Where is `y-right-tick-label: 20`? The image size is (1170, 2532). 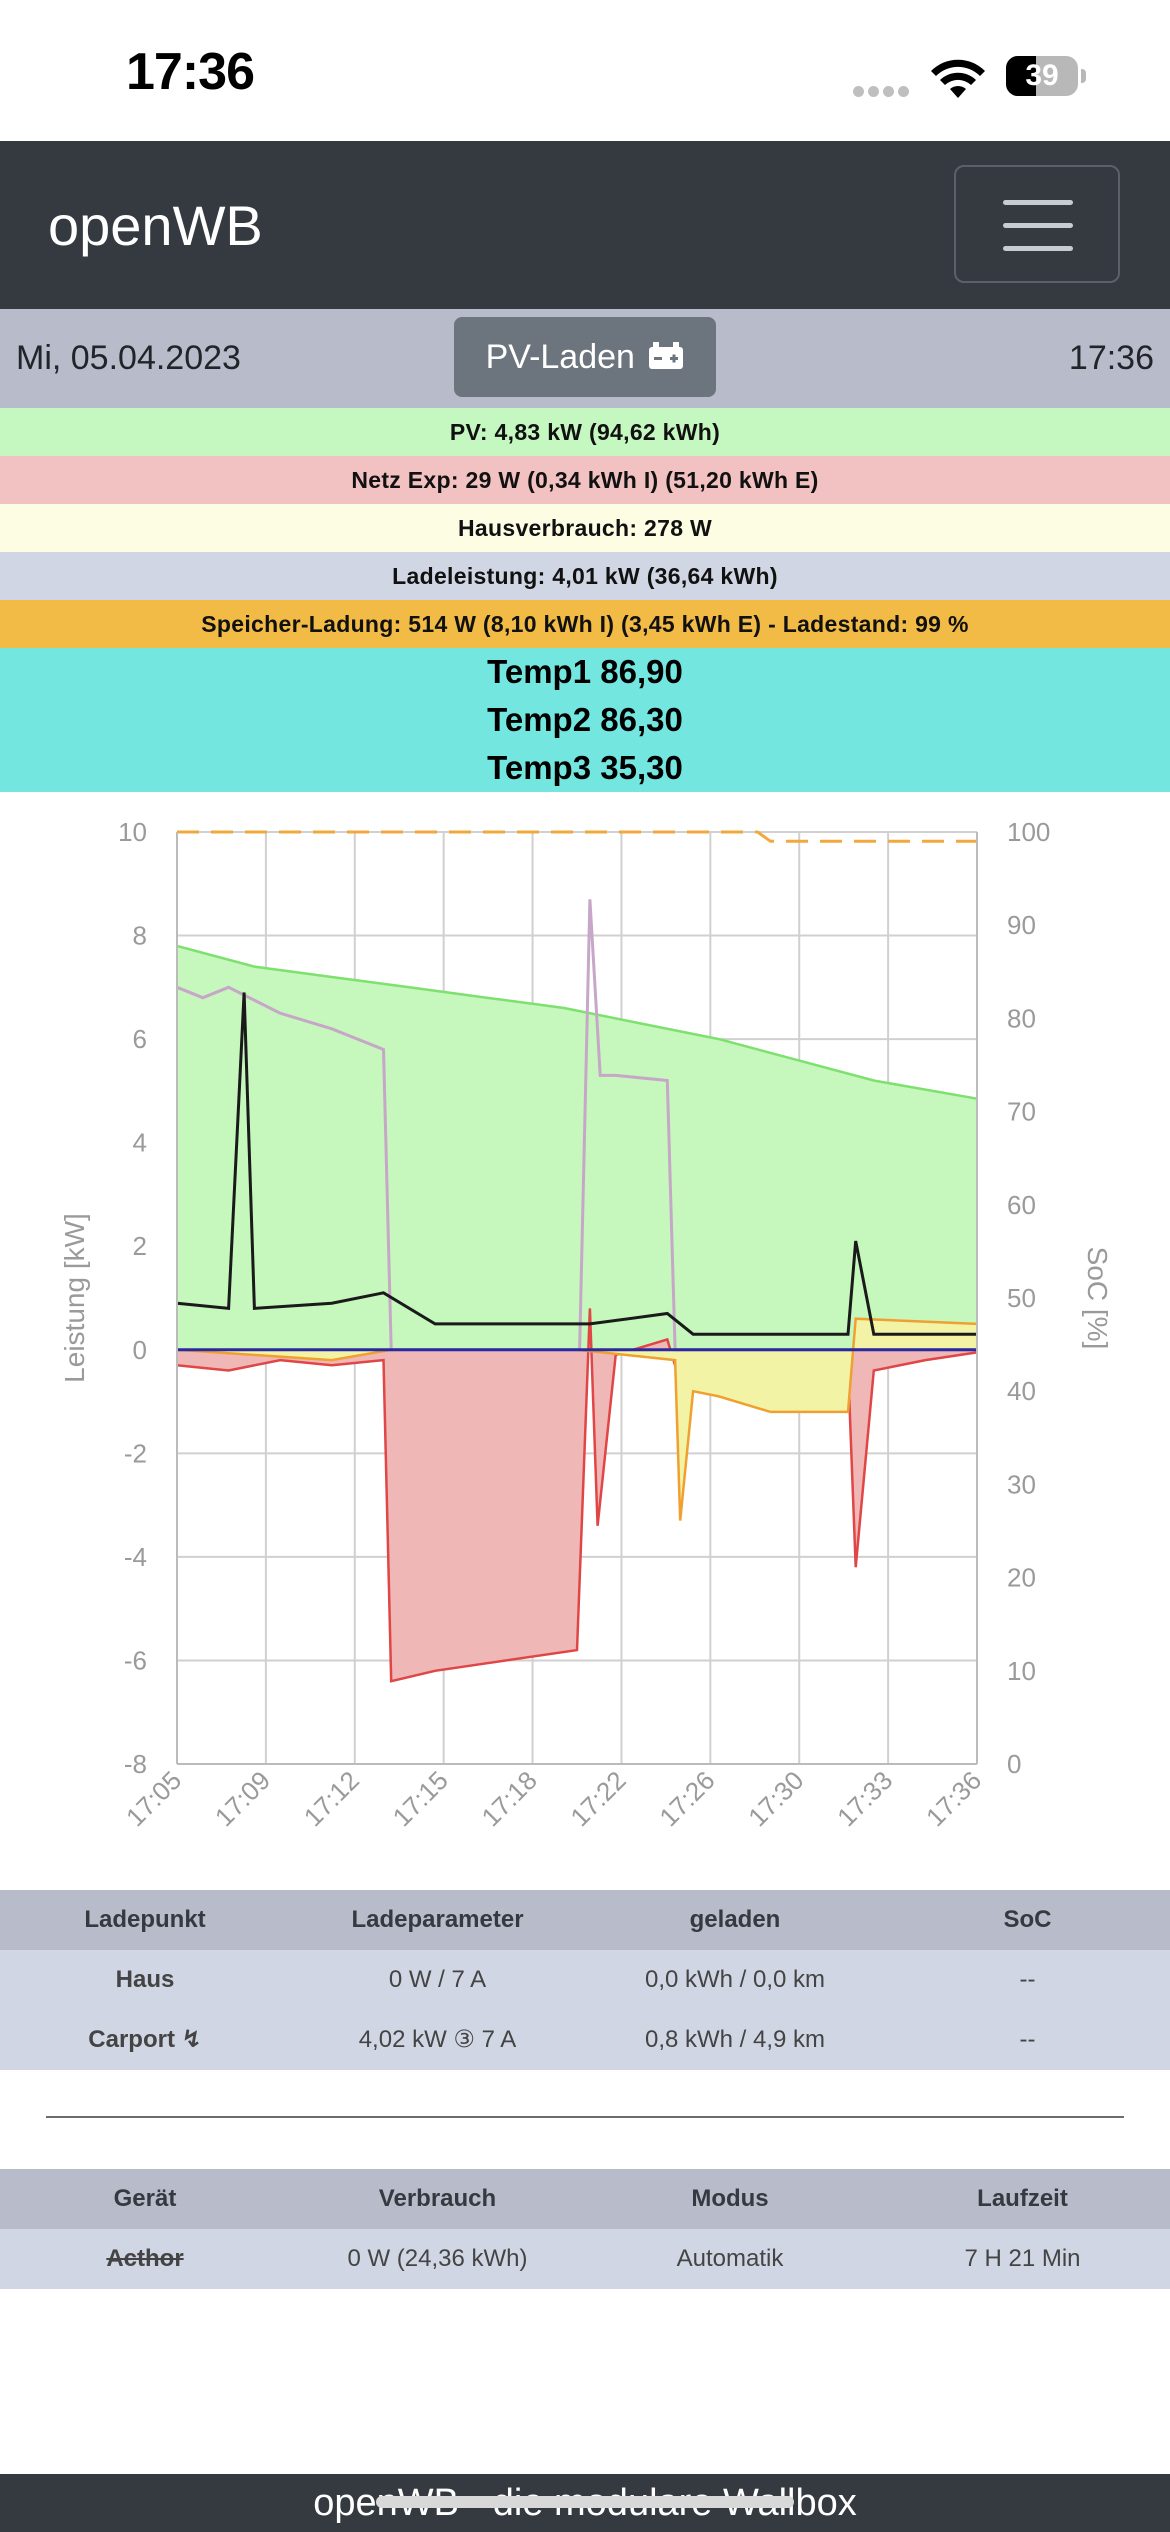 y-right-tick-label: 20 is located at coordinates (1021, 1578).